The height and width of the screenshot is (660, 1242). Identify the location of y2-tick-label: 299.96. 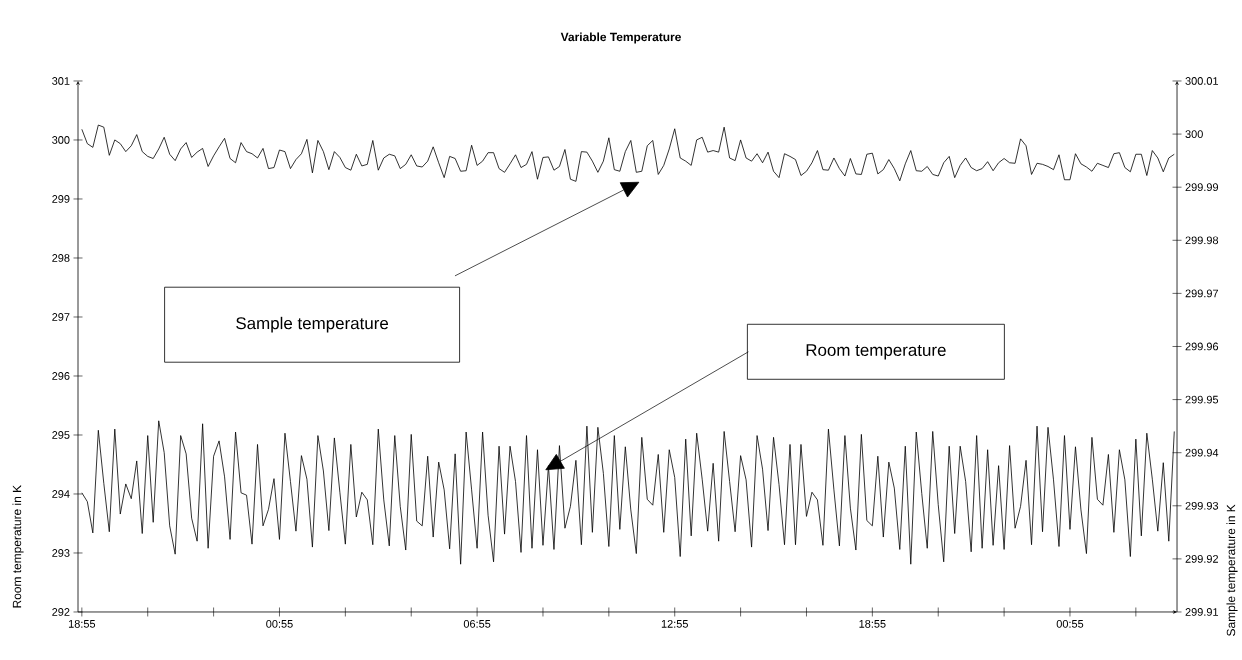
(1202, 346).